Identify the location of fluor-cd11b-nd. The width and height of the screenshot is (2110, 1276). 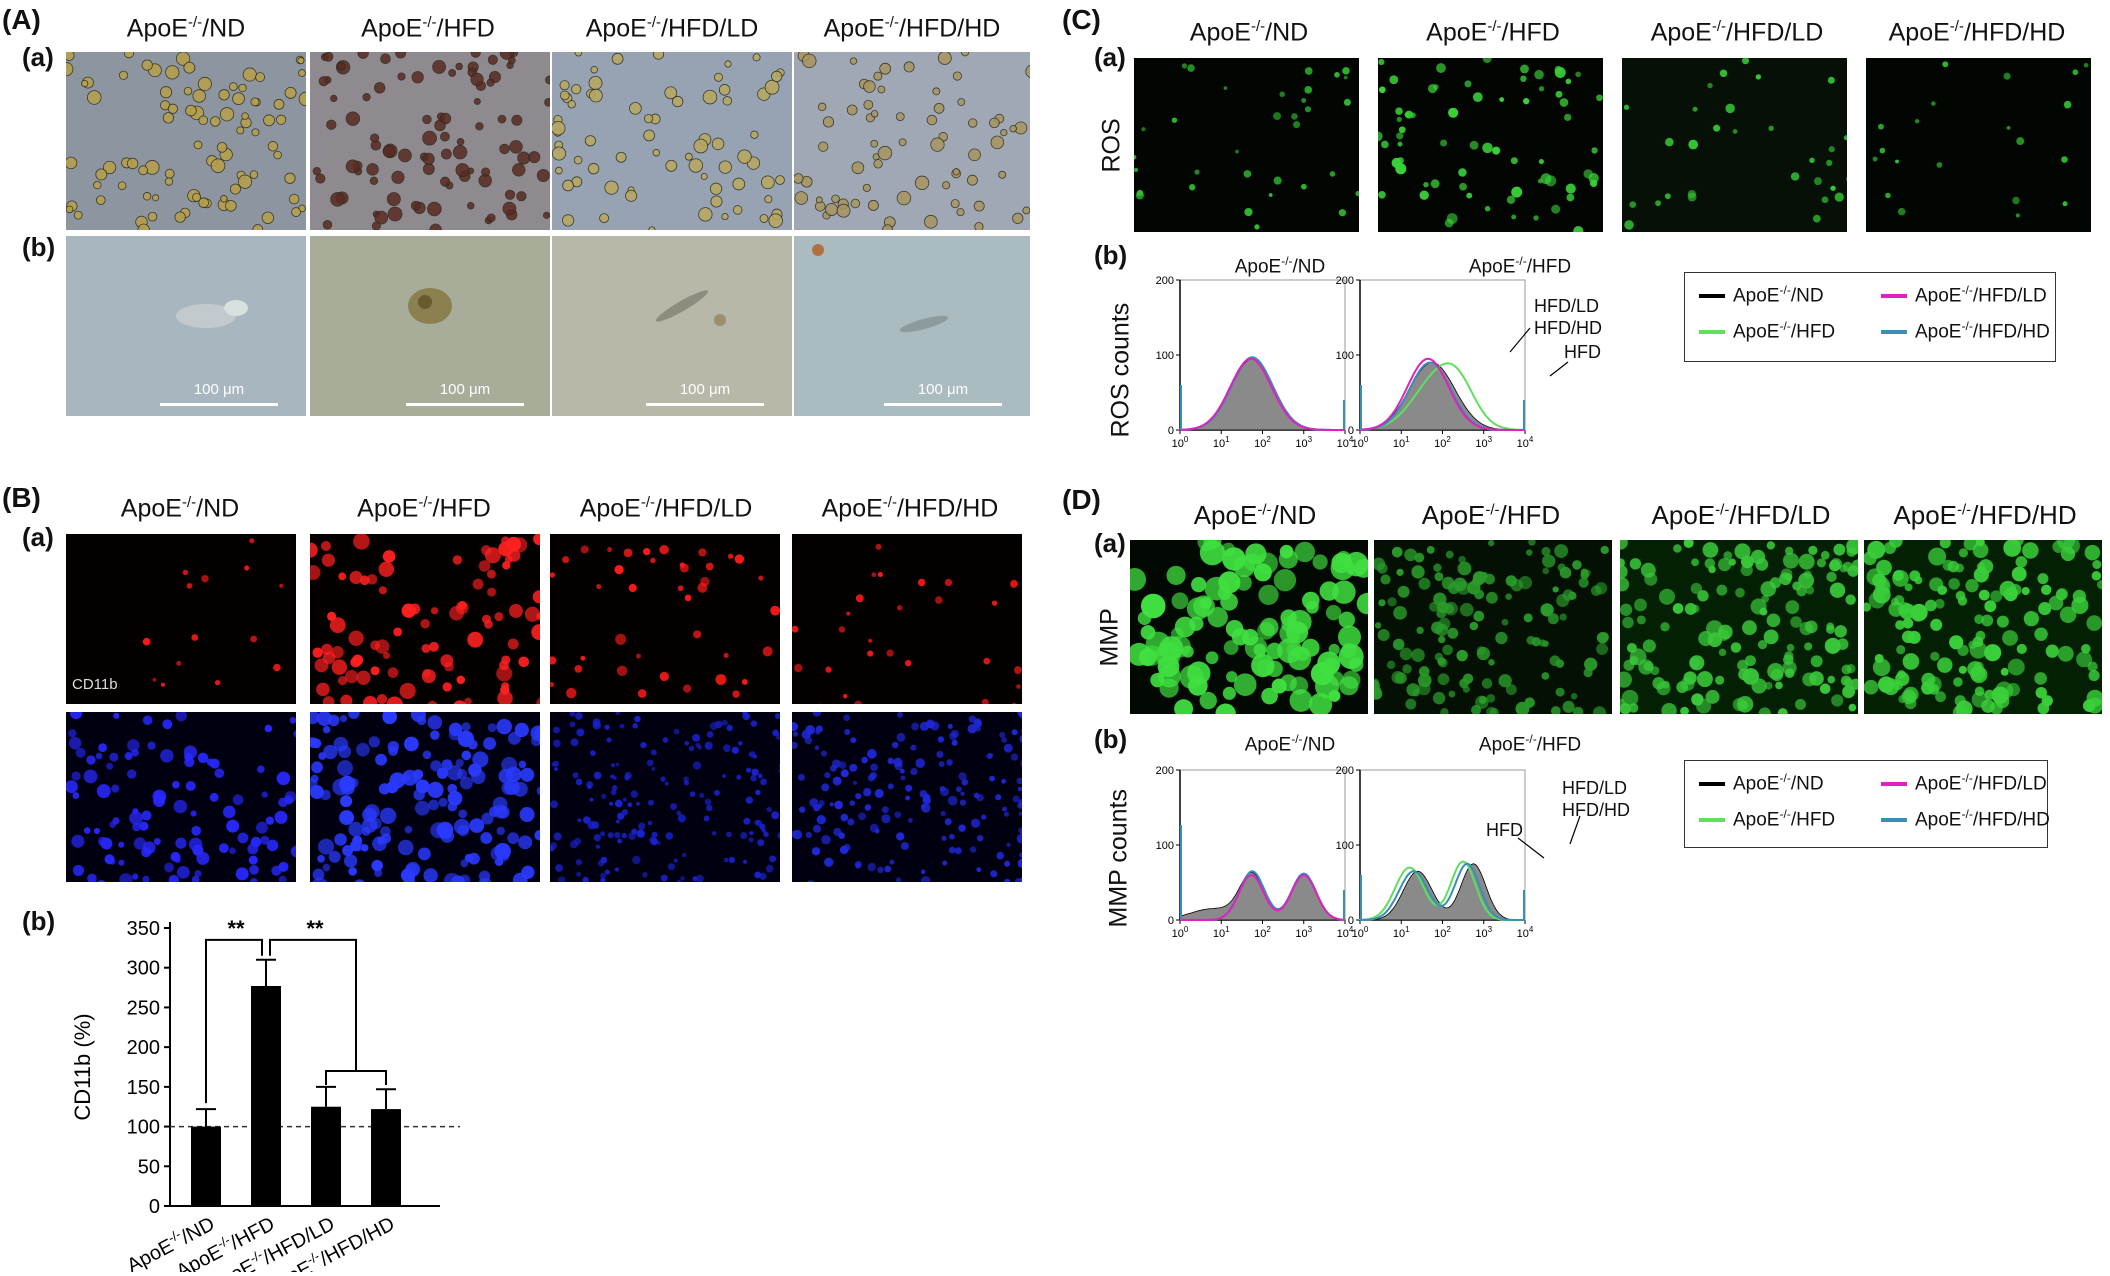
(181, 619).